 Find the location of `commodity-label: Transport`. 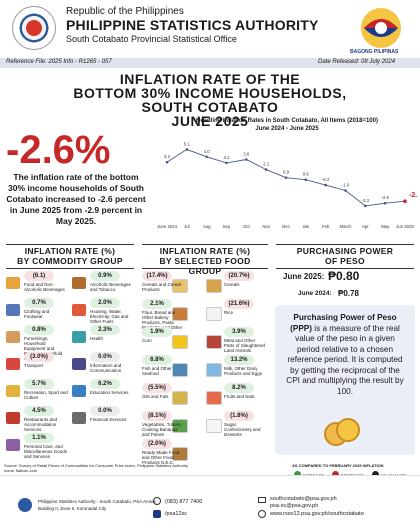

commodity-label: Transport is located at coordinates (34, 365).